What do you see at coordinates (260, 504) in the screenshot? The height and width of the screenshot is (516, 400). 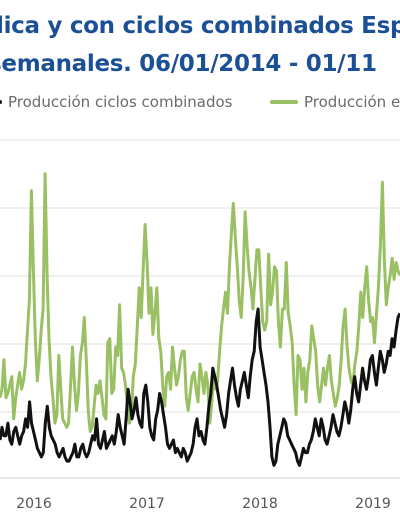 I see `x-tick-label: 2018` at bounding box center [260, 504].